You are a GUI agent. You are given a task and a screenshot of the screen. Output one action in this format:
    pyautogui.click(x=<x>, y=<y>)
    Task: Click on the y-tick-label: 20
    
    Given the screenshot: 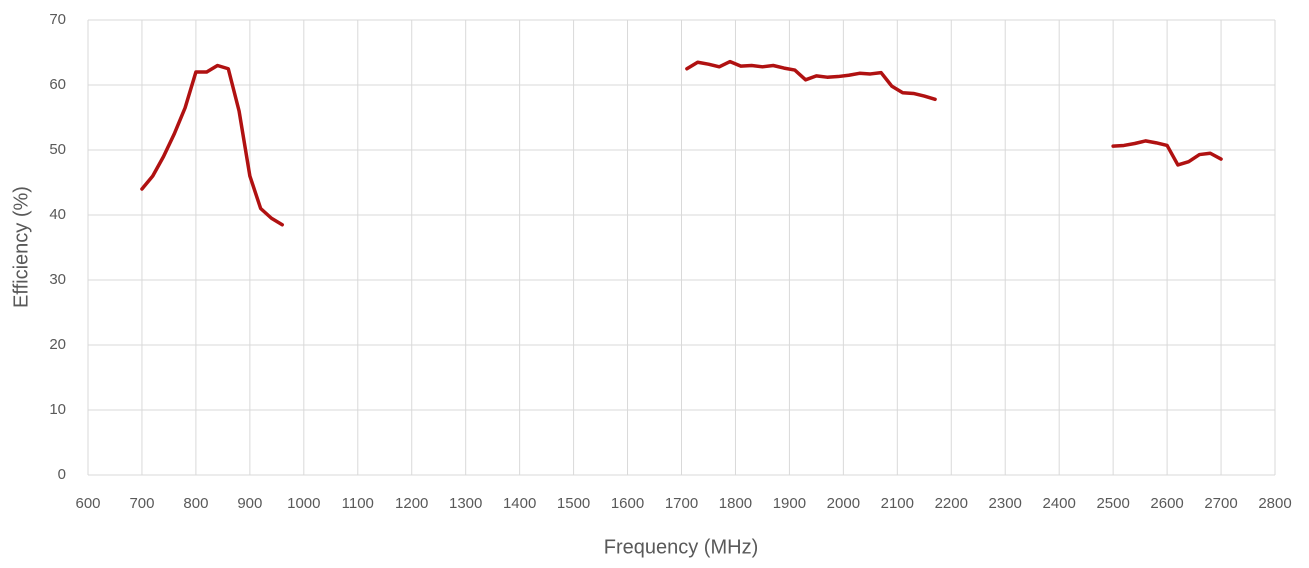 What is the action you would take?
    pyautogui.click(x=57, y=344)
    